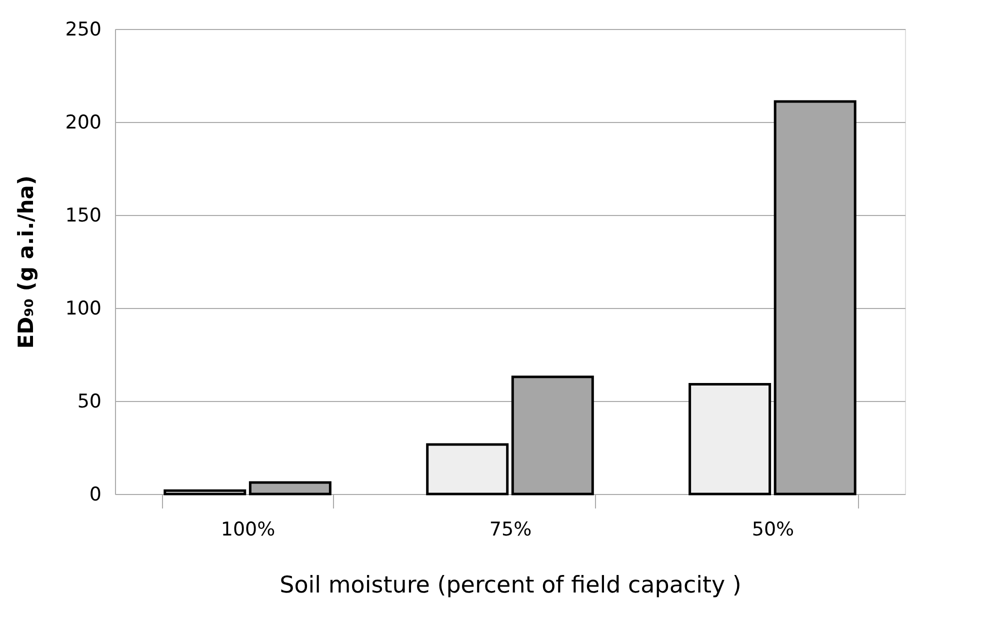 This screenshot has height=622, width=992. What do you see at coordinates (773, 529) in the screenshot?
I see `x-tick-label: 50%` at bounding box center [773, 529].